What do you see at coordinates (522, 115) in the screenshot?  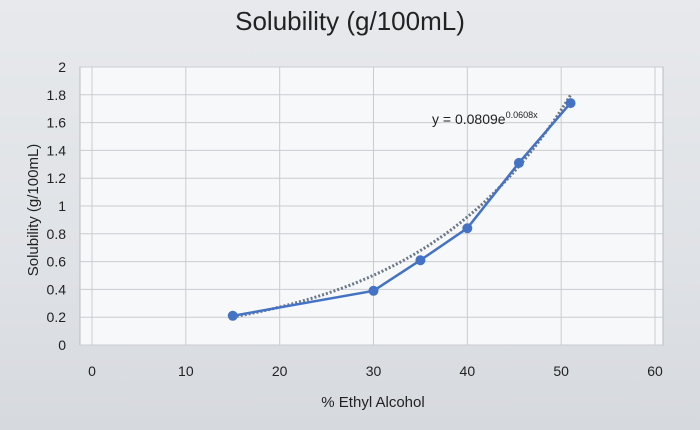 I see `trendline-equation-exponent: 0.0608x` at bounding box center [522, 115].